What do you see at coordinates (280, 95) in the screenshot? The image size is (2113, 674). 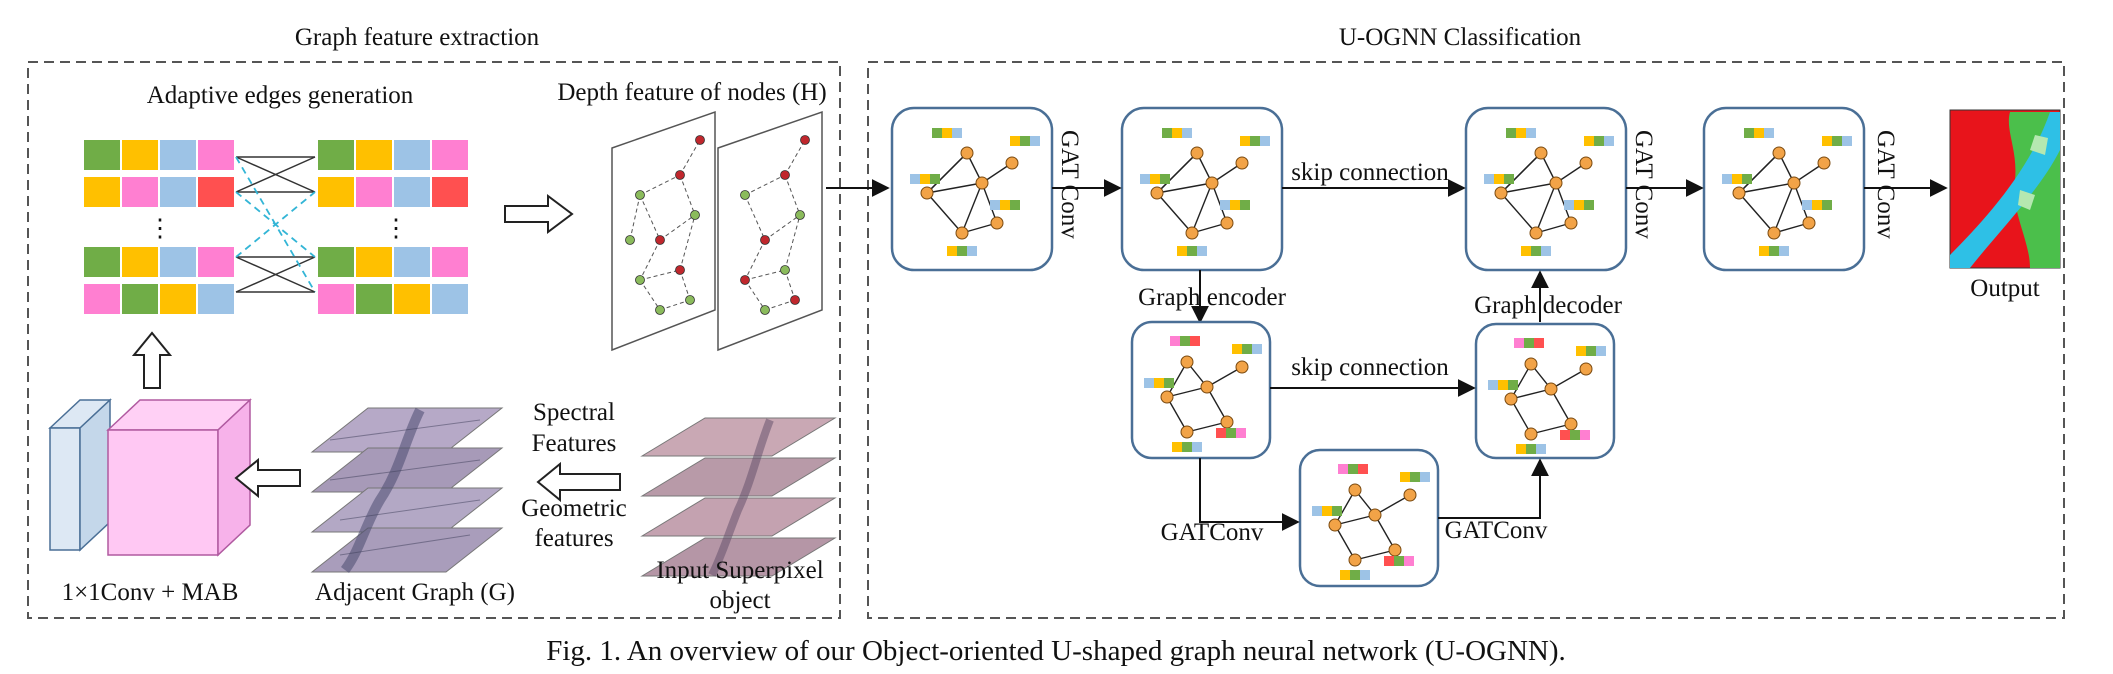 I see `adaptive-edges-label: Adaptive edges generation` at bounding box center [280, 95].